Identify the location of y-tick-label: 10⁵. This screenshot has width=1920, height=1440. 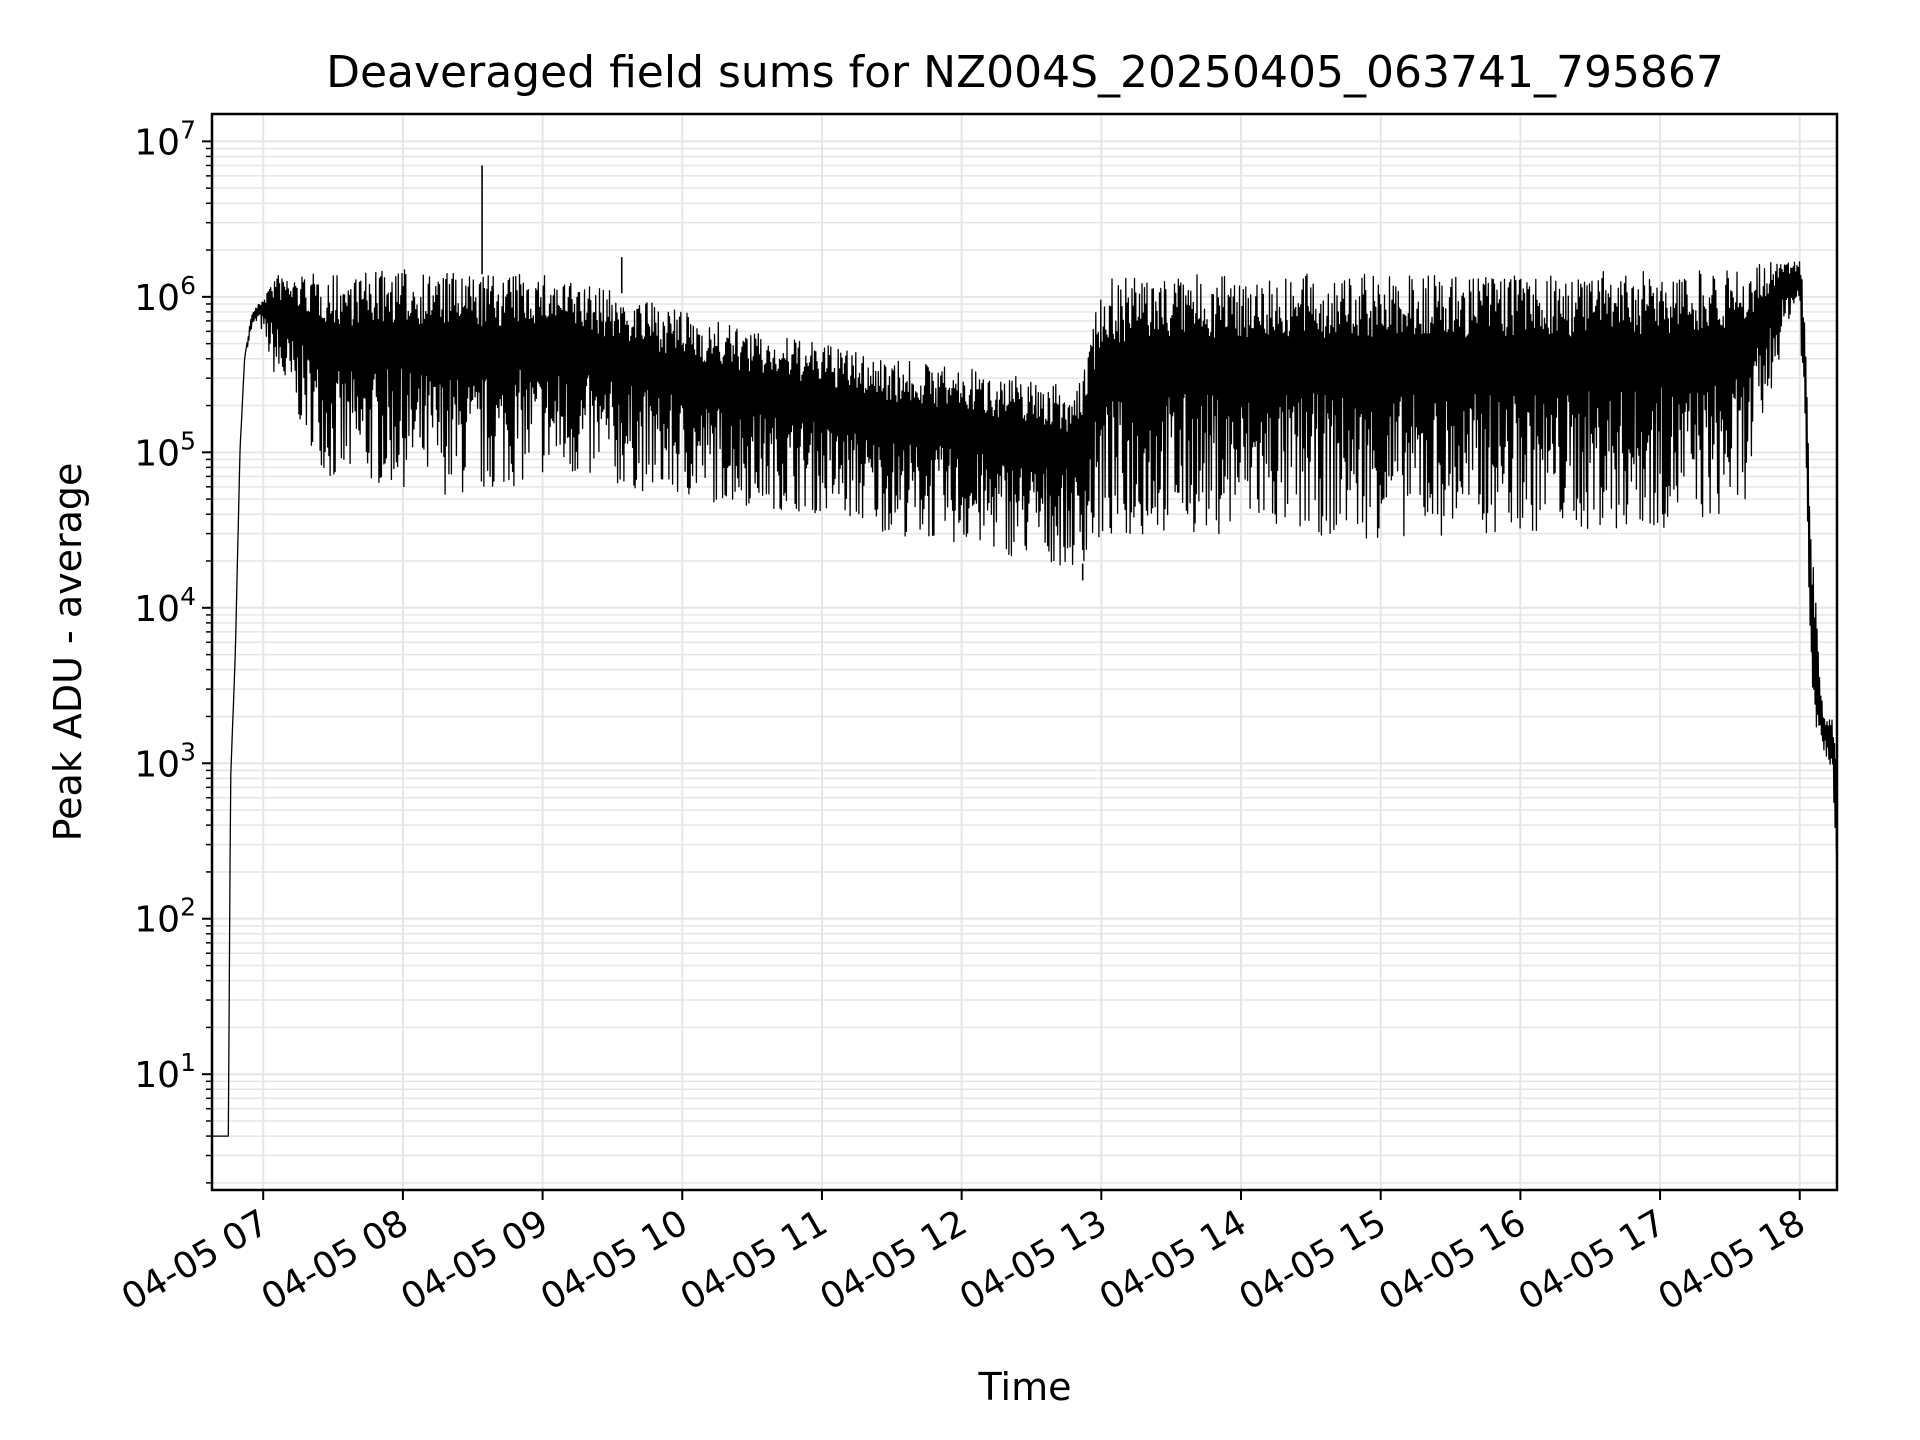
(165, 450).